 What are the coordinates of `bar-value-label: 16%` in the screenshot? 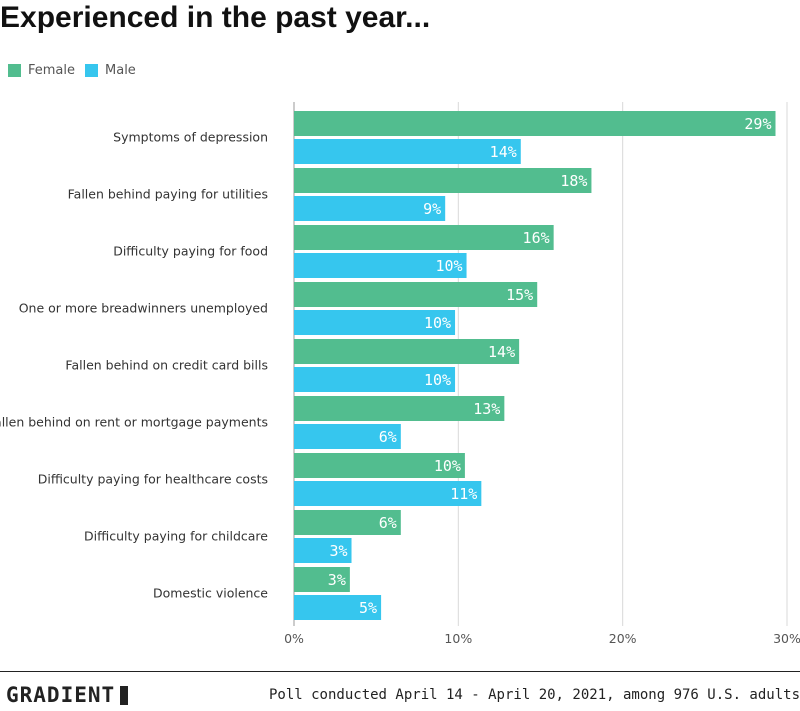 It's located at (536, 238).